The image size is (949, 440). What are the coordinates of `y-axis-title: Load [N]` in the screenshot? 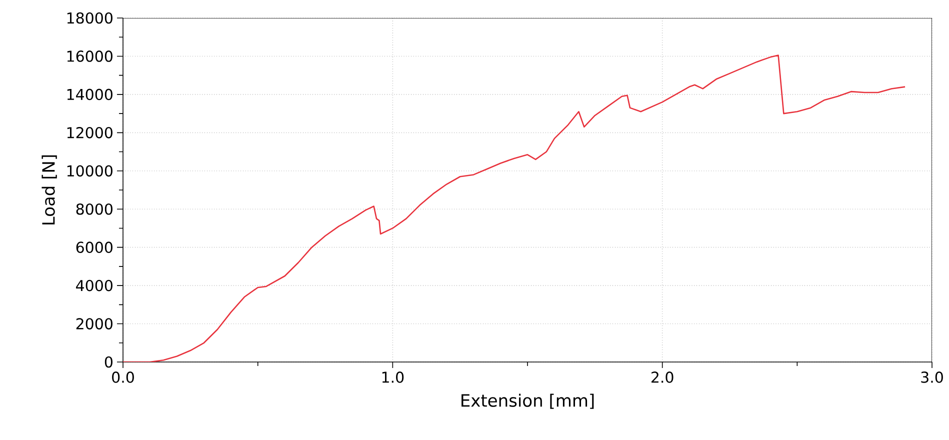 It's located at (49, 189).